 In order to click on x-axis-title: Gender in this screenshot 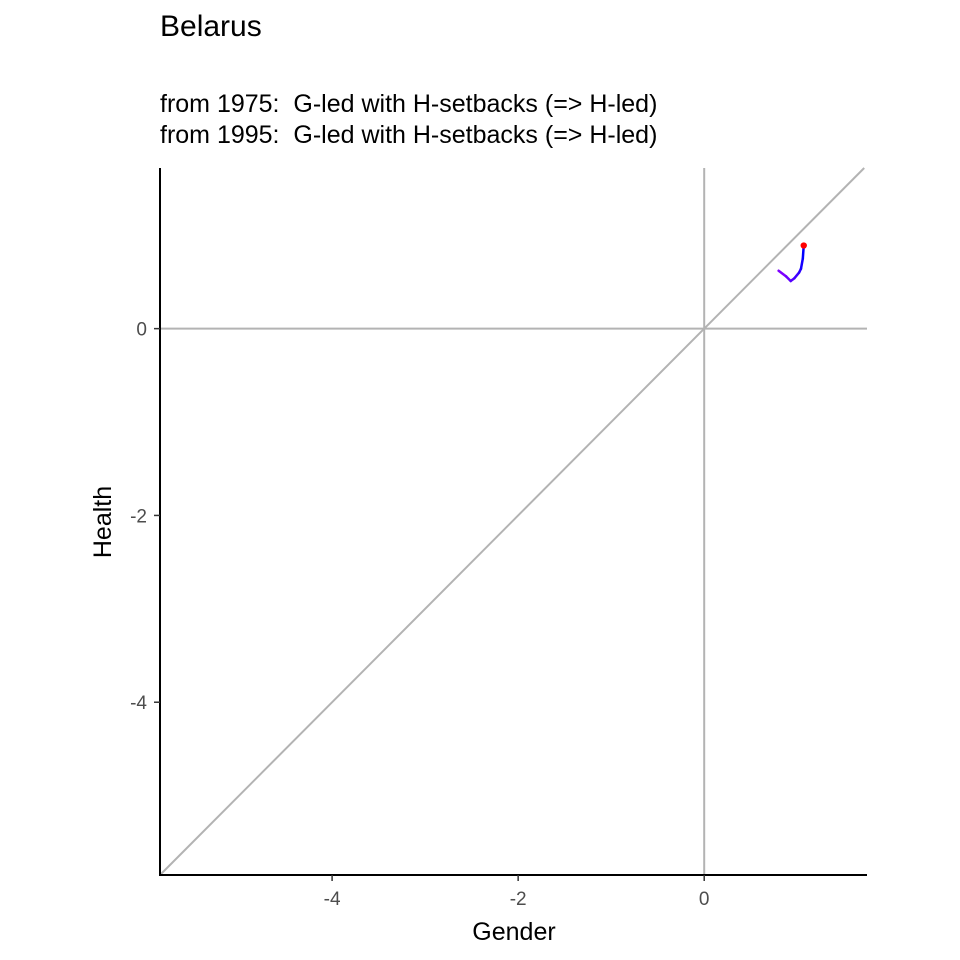, I will do `click(513, 932)`.